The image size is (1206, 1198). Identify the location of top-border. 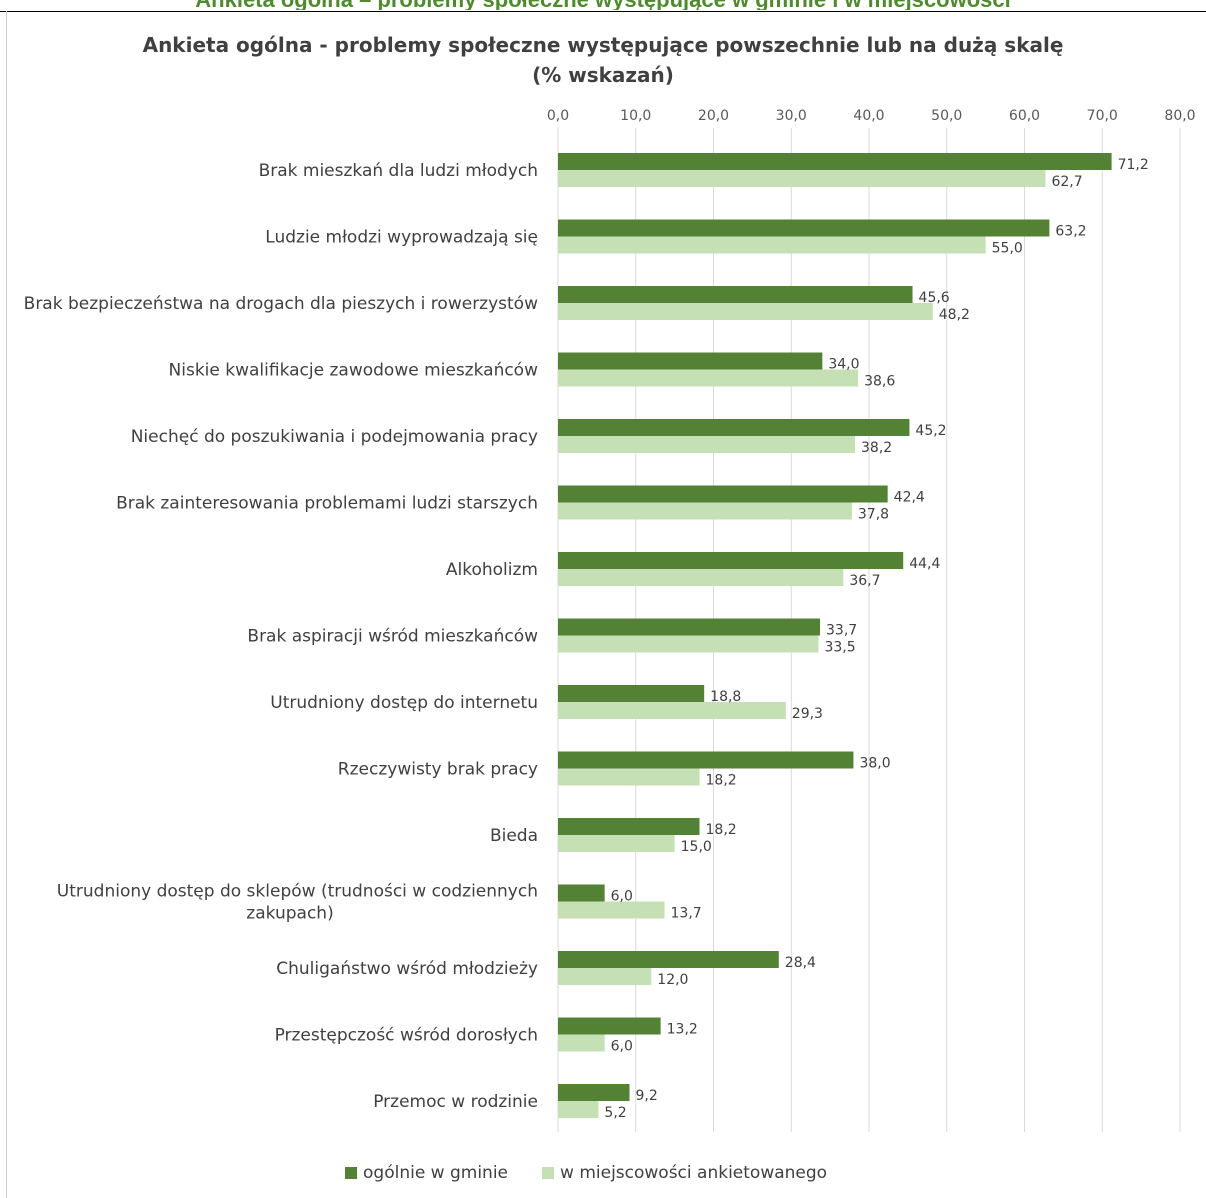
(603, 11).